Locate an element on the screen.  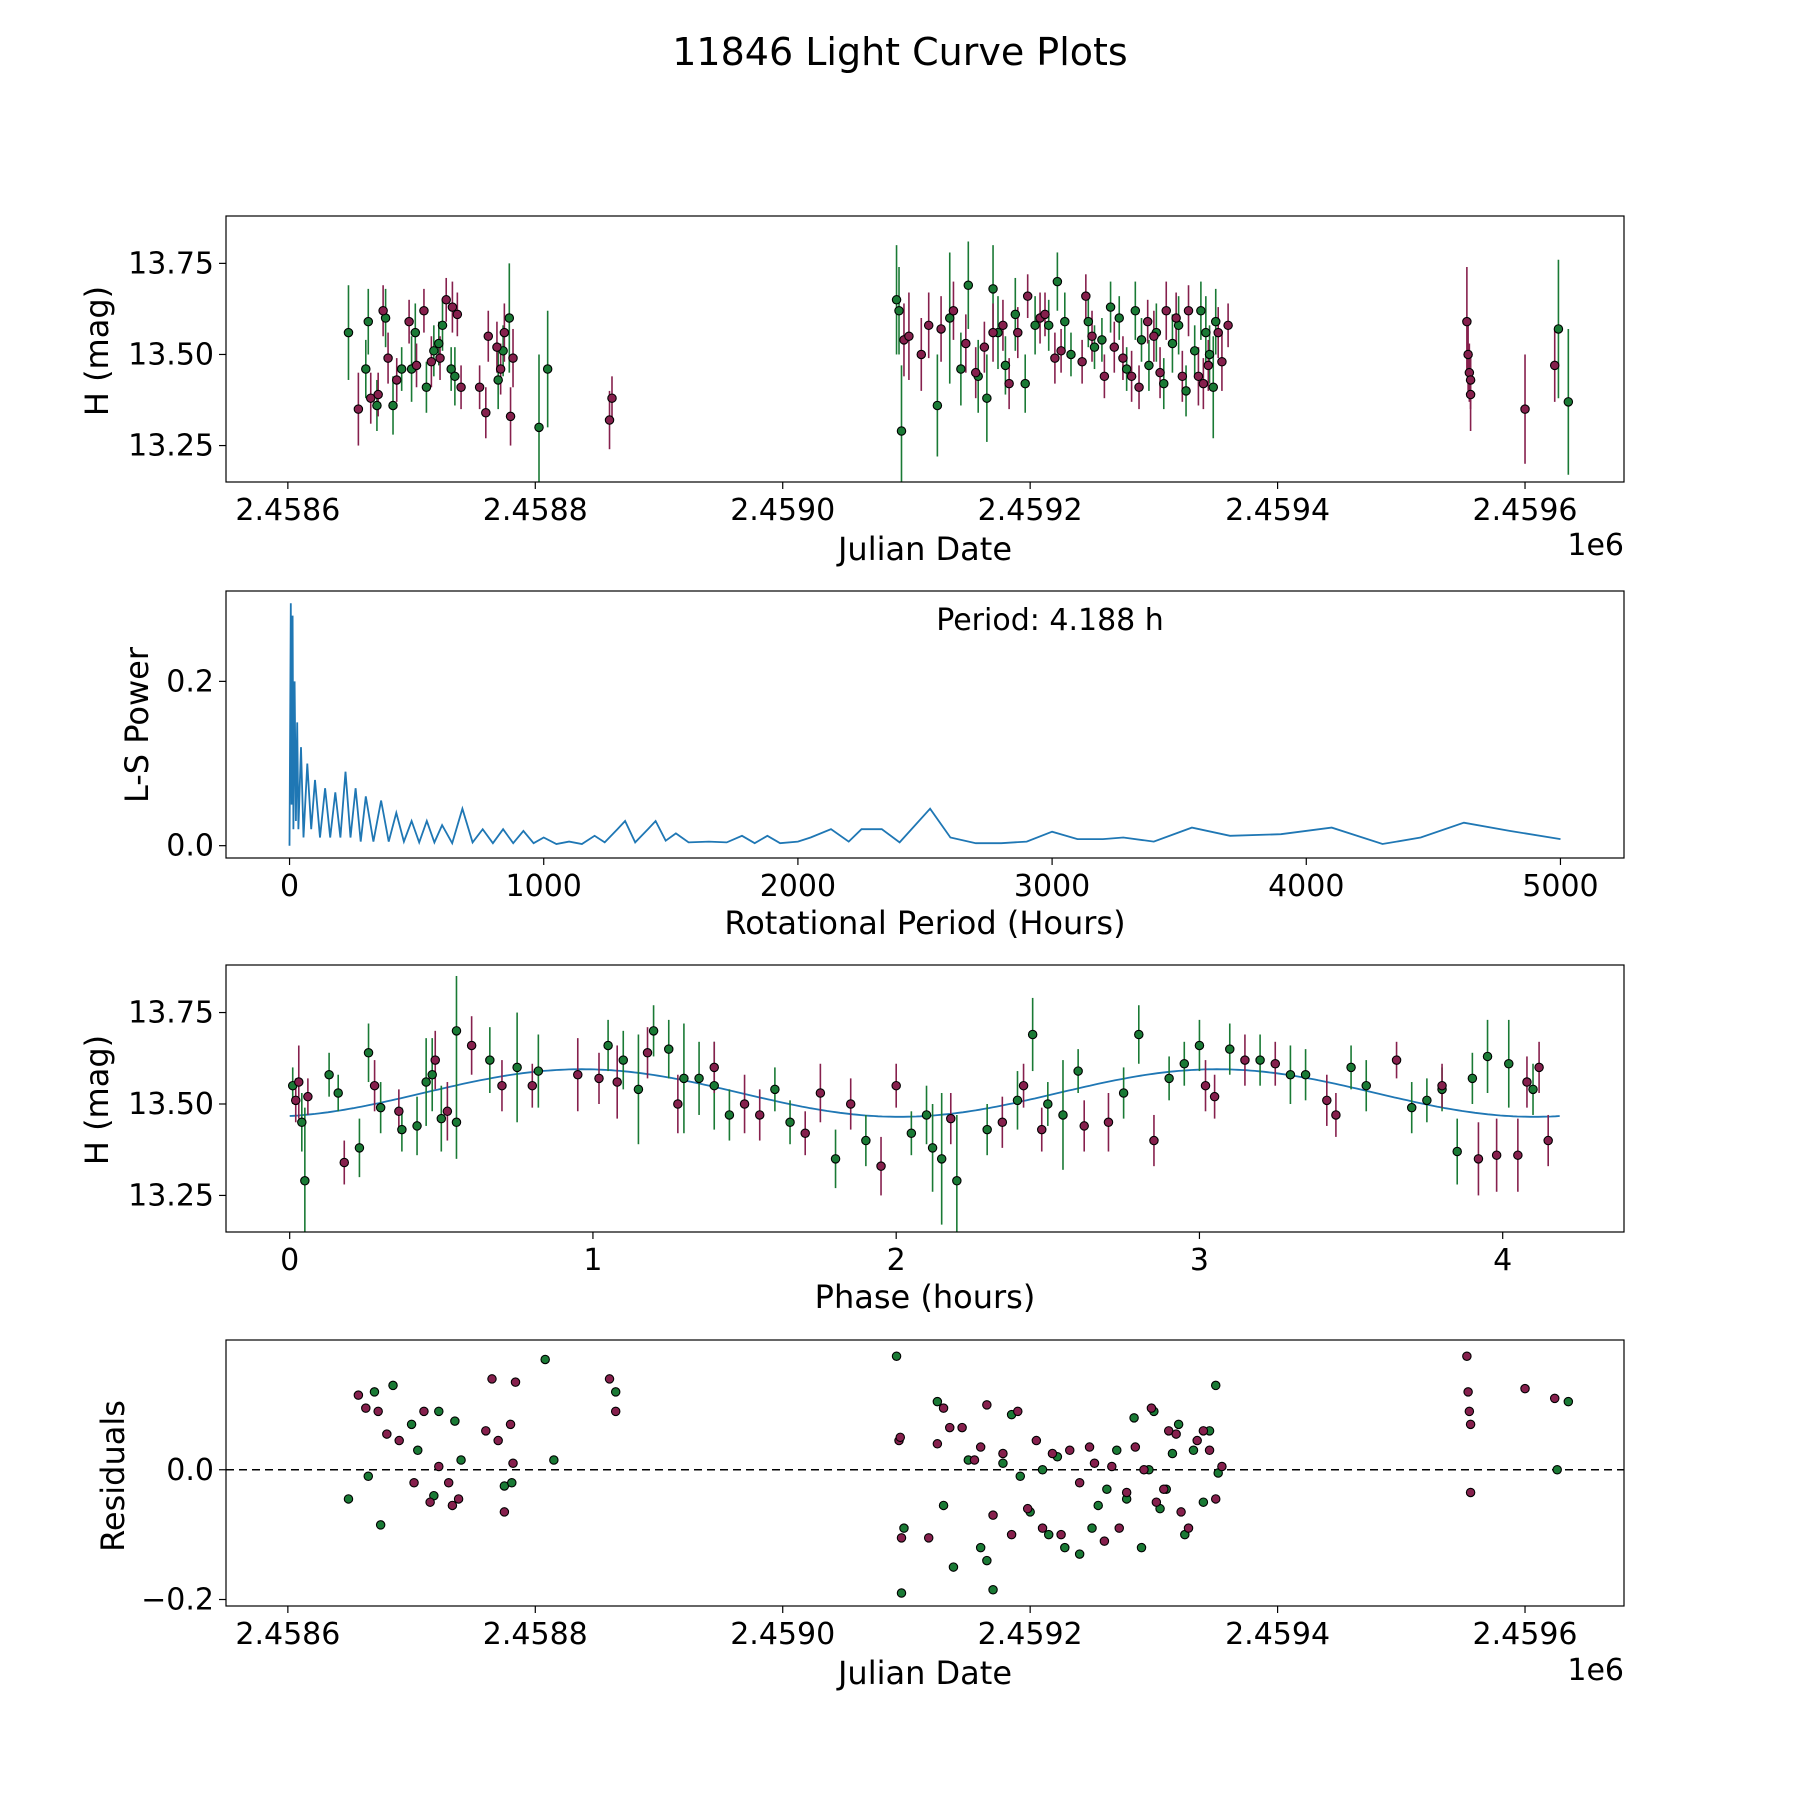
periodogram-plot-area is located at coordinates (924, 724).